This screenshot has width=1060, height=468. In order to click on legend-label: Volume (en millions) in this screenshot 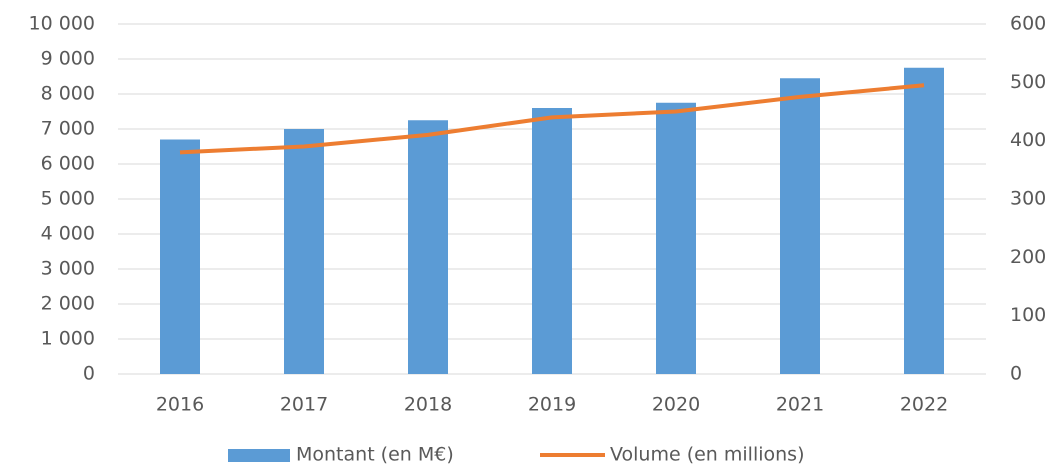, I will do `click(707, 454)`.